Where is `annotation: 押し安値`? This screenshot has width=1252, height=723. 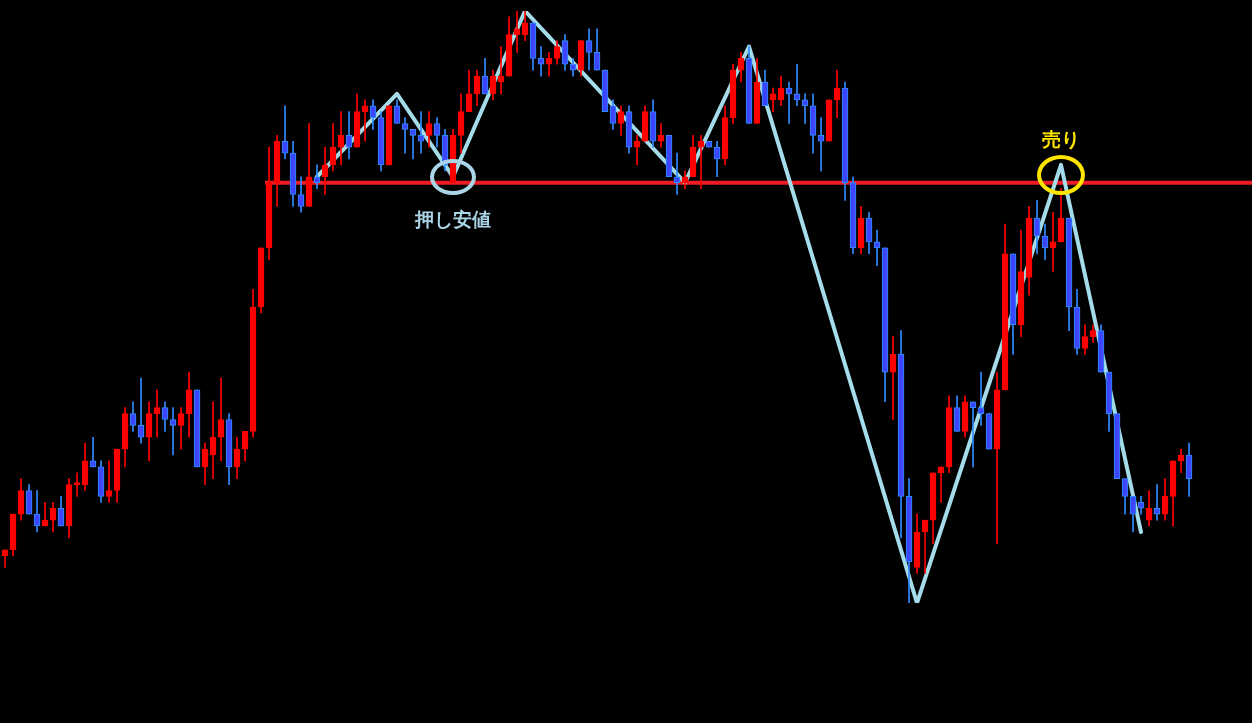 annotation: 押し安値 is located at coordinates (453, 219).